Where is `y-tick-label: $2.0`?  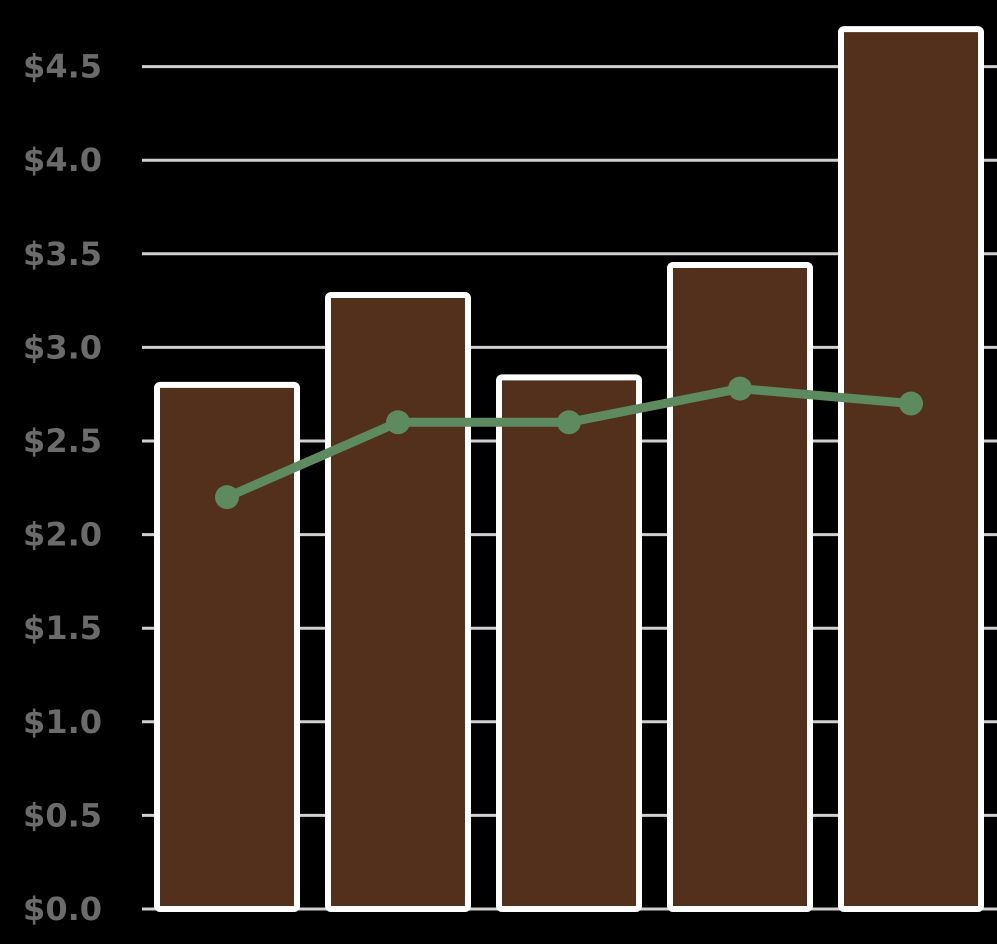
y-tick-label: $2.0 is located at coordinates (62, 535).